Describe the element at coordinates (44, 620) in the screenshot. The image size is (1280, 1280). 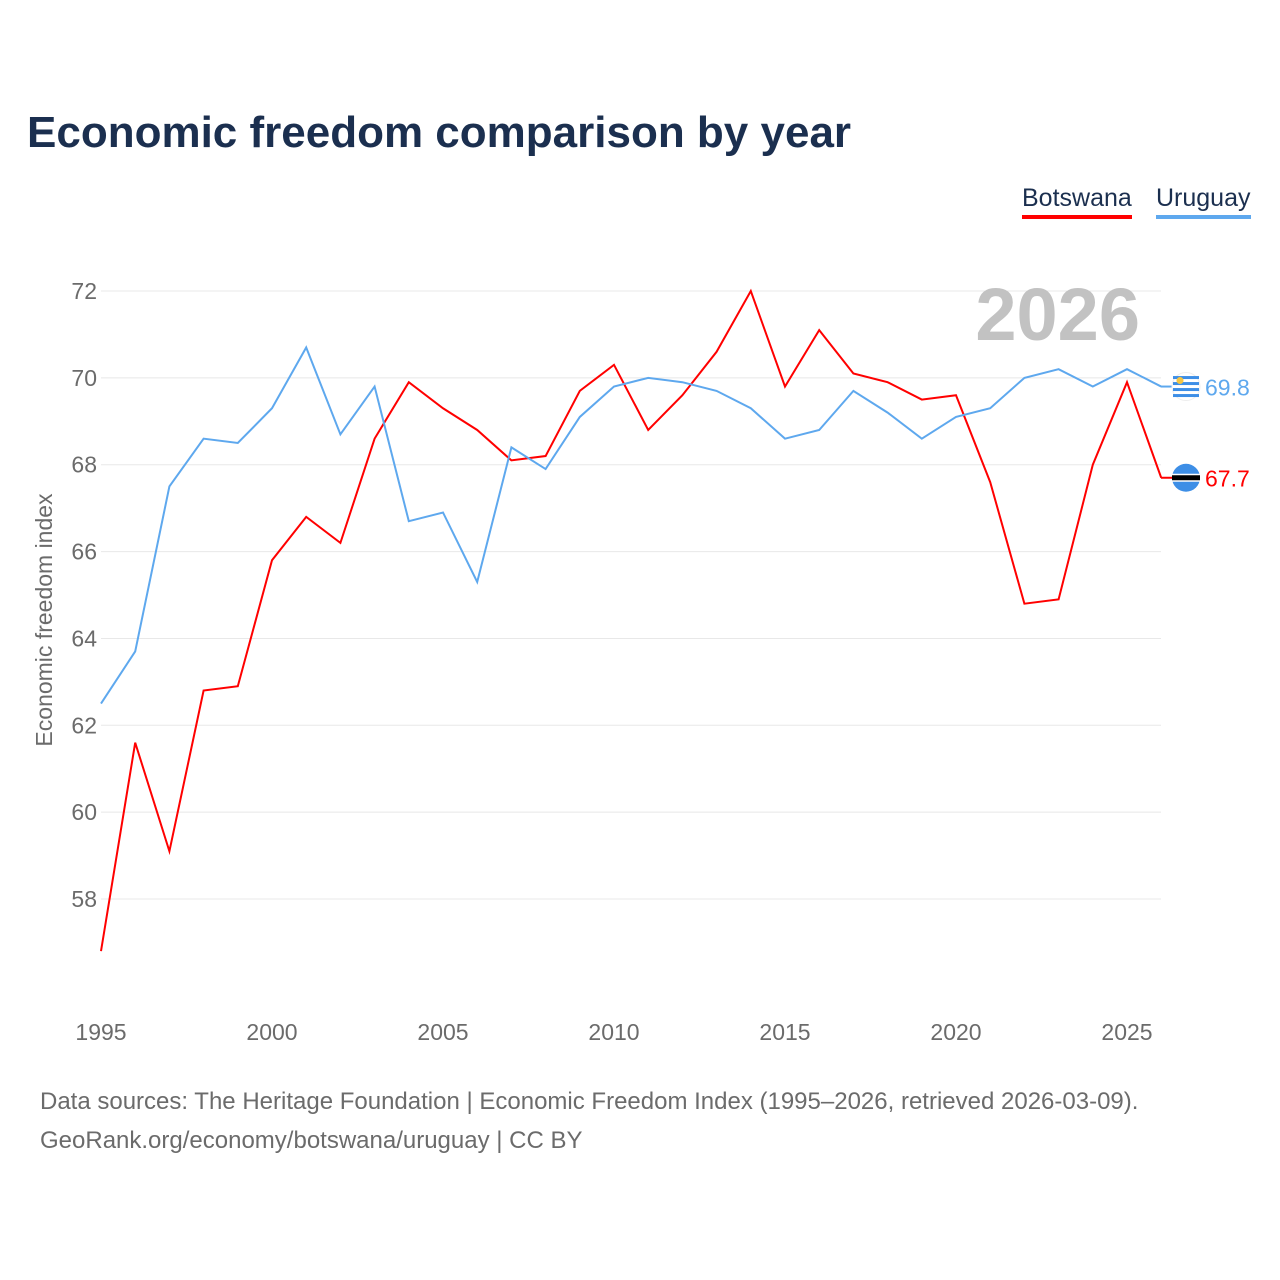
I see `y-axis-label: Economic freedom index` at that location.